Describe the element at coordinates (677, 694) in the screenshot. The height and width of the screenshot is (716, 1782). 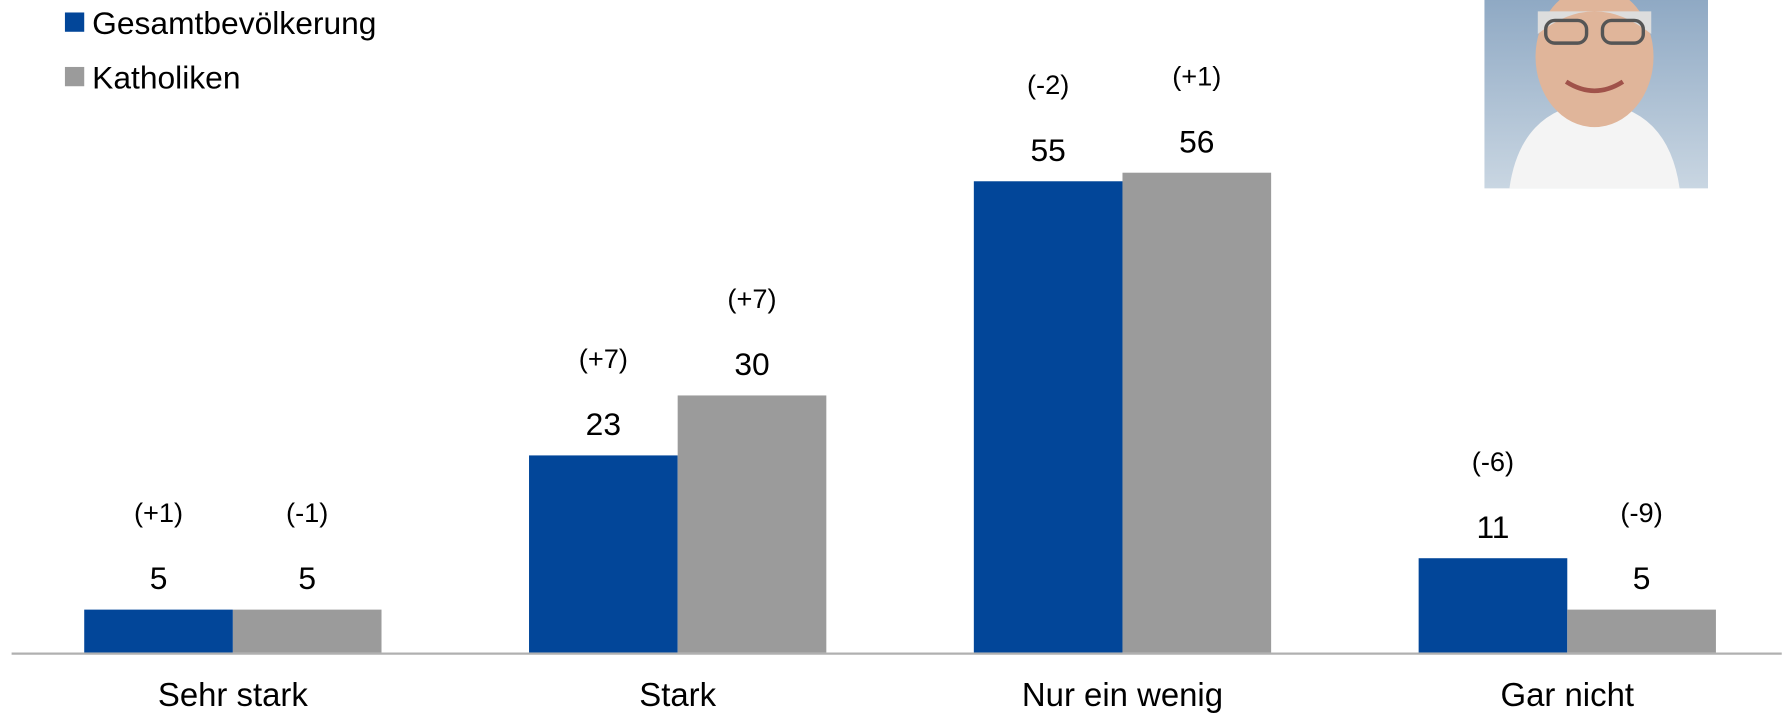
I see `x-tick-label: Stark` at that location.